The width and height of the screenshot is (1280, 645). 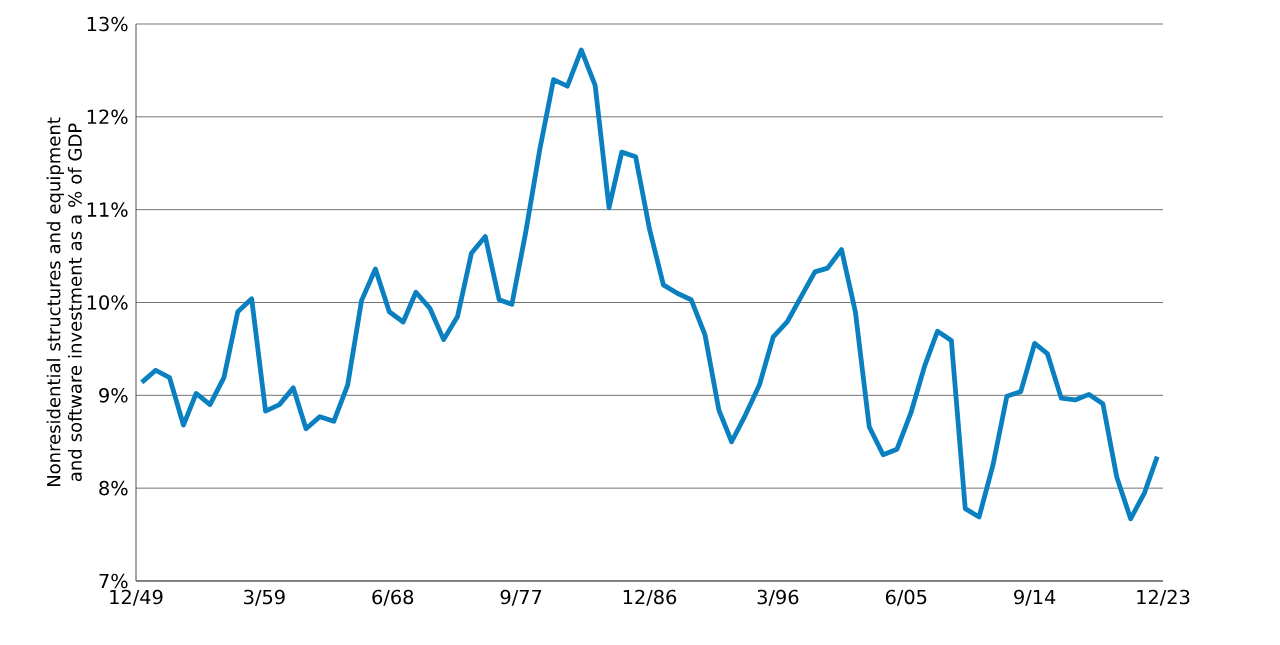 I want to click on y-tick-label: 8%, so click(x=113, y=488).